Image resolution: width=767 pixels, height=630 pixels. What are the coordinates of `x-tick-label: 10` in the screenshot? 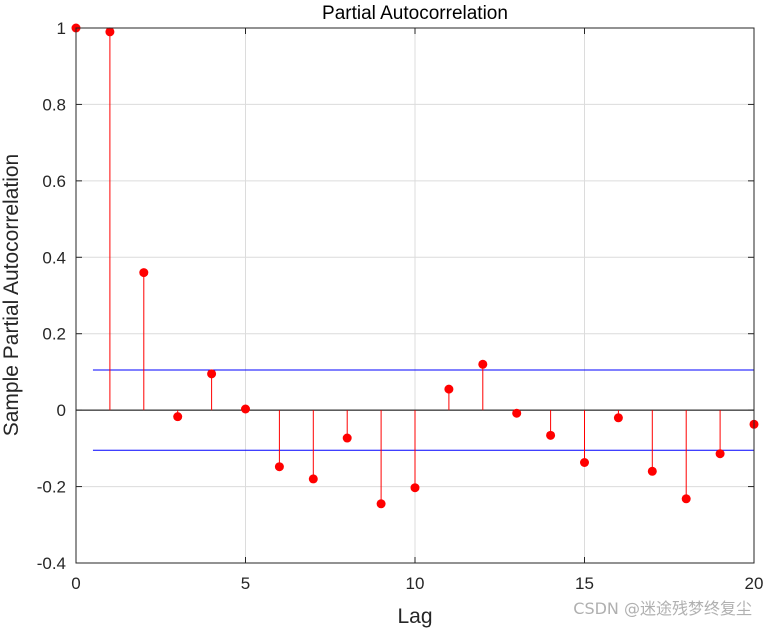 It's located at (415, 583).